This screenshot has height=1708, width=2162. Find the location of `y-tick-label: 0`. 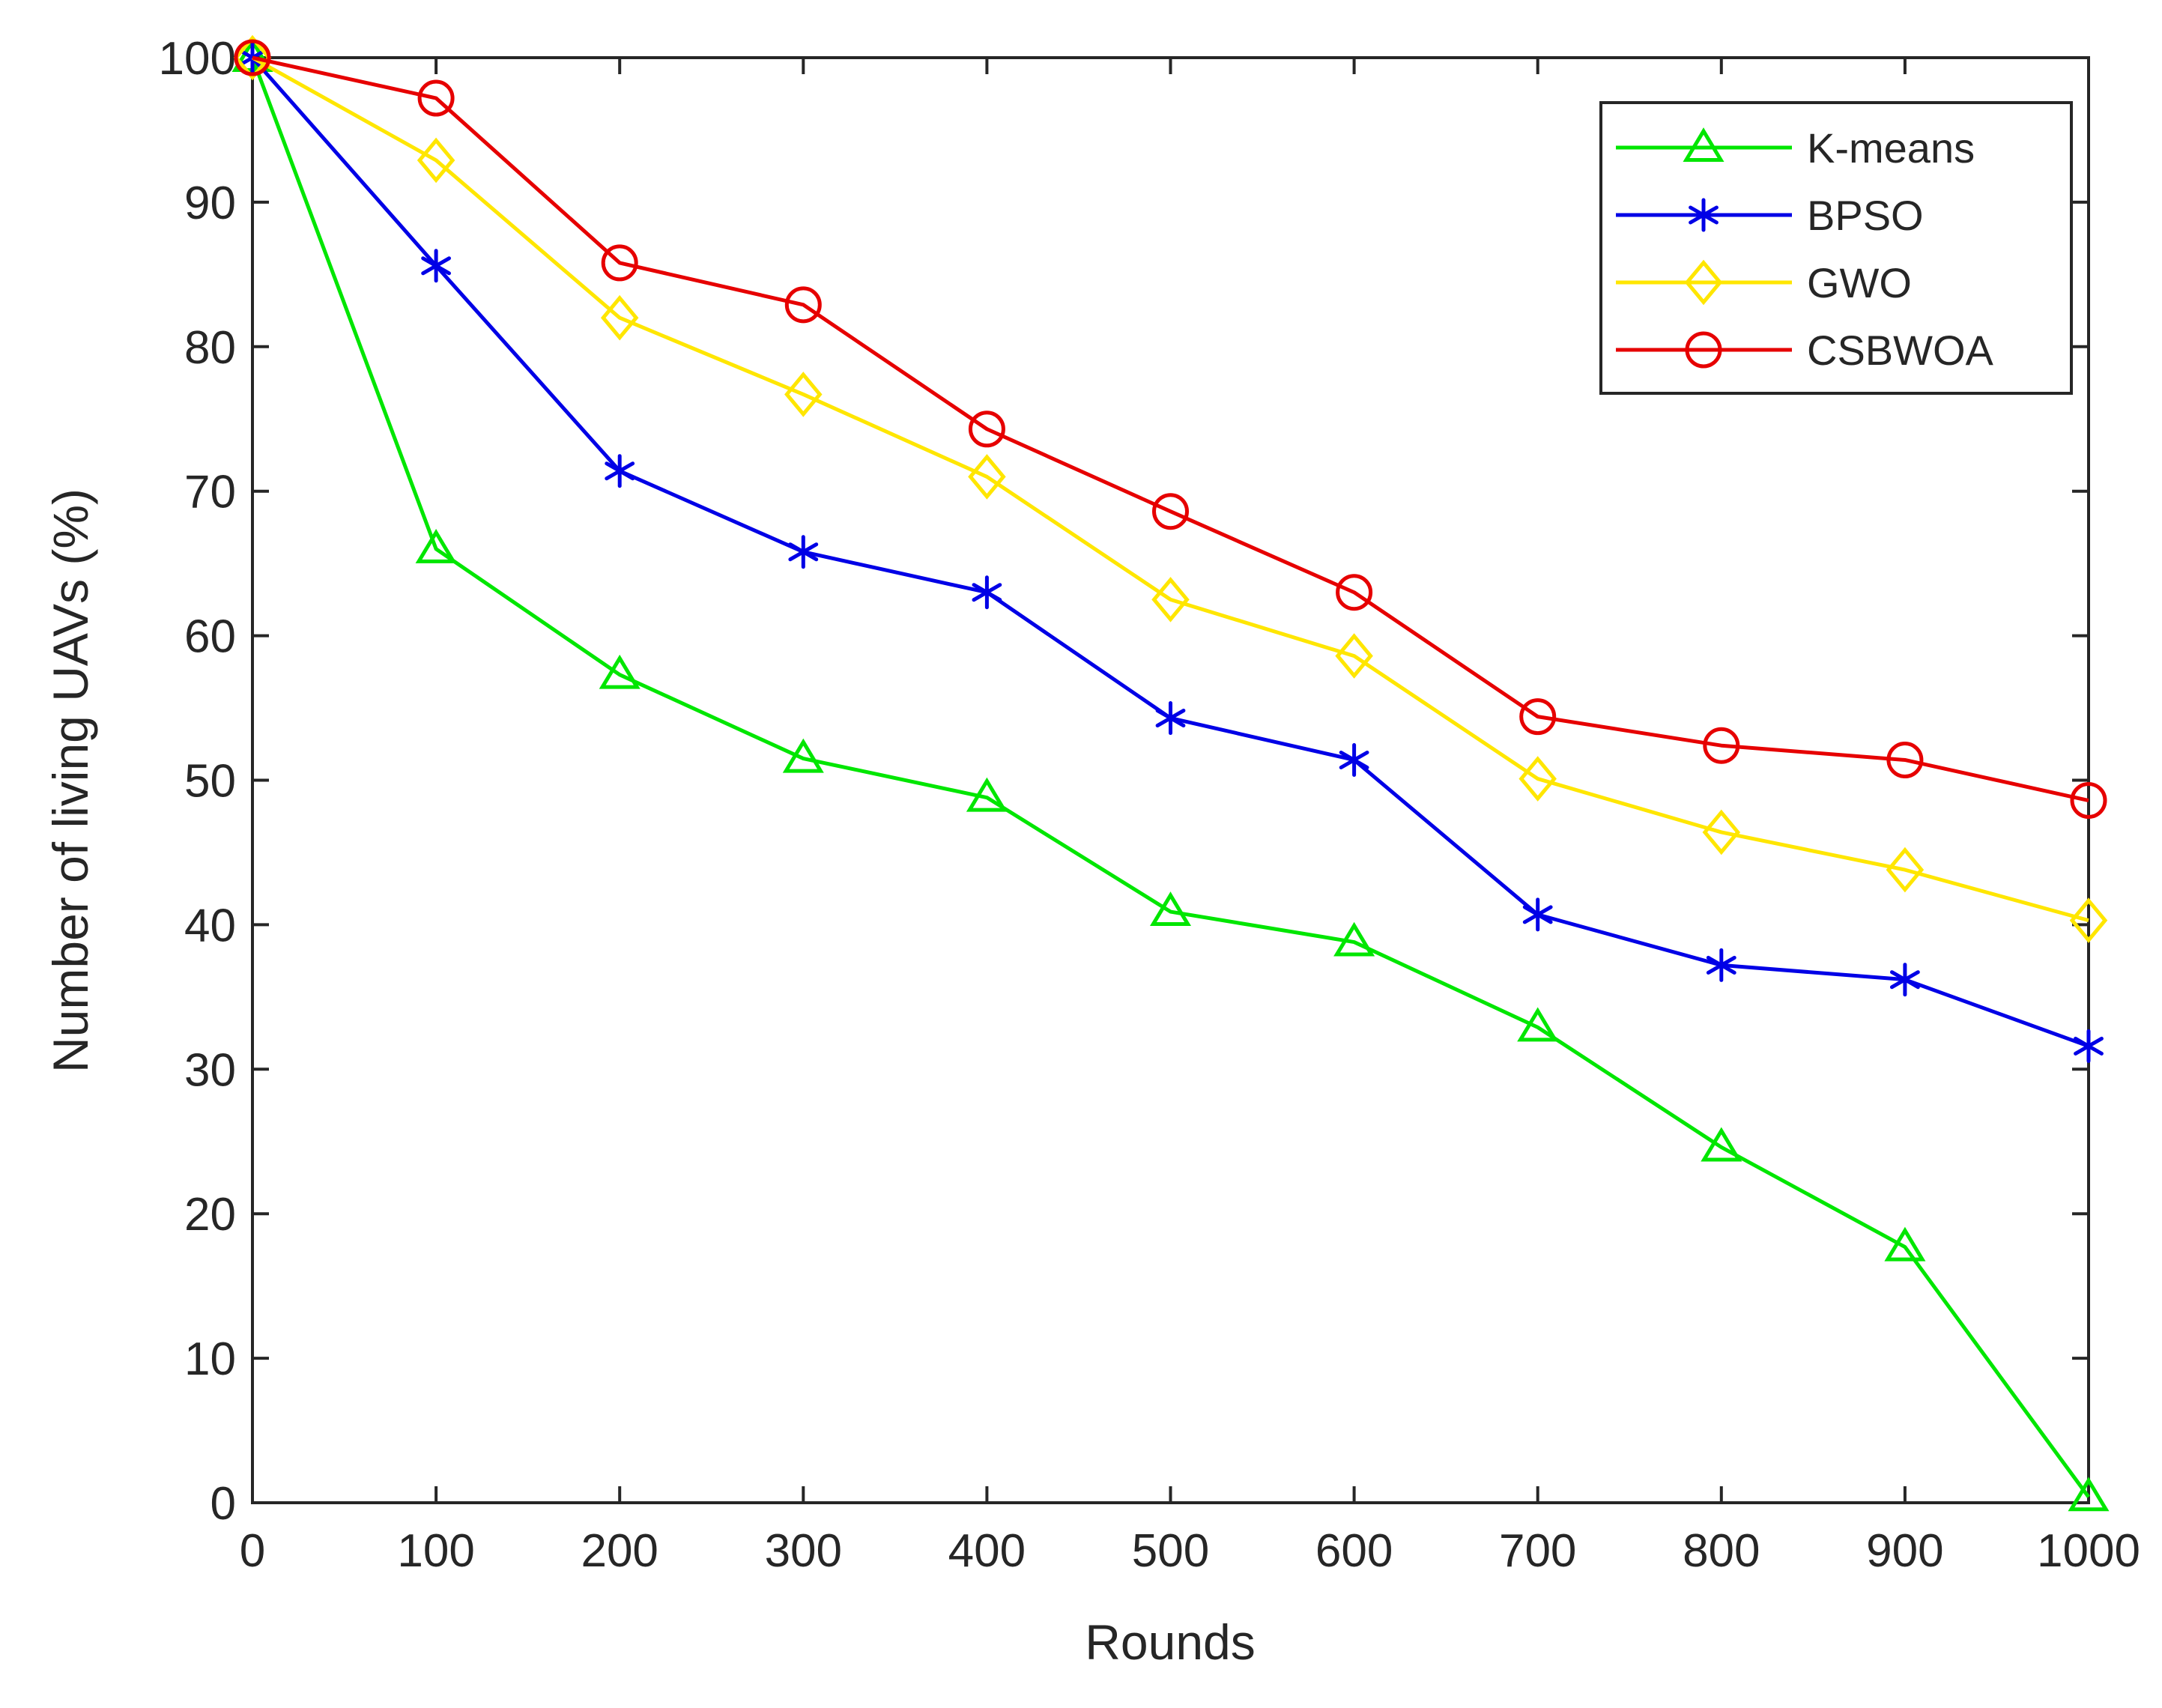

y-tick-label: 0 is located at coordinates (223, 1504).